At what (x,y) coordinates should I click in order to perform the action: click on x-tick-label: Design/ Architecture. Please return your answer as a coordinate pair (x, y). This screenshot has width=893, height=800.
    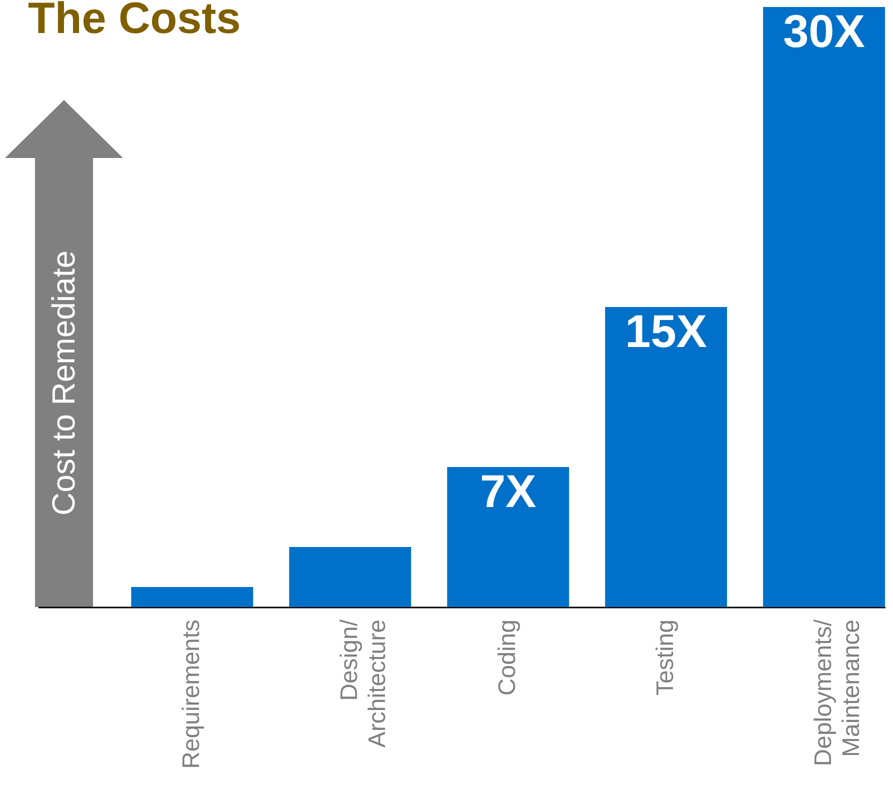
    Looking at the image, I should click on (364, 683).